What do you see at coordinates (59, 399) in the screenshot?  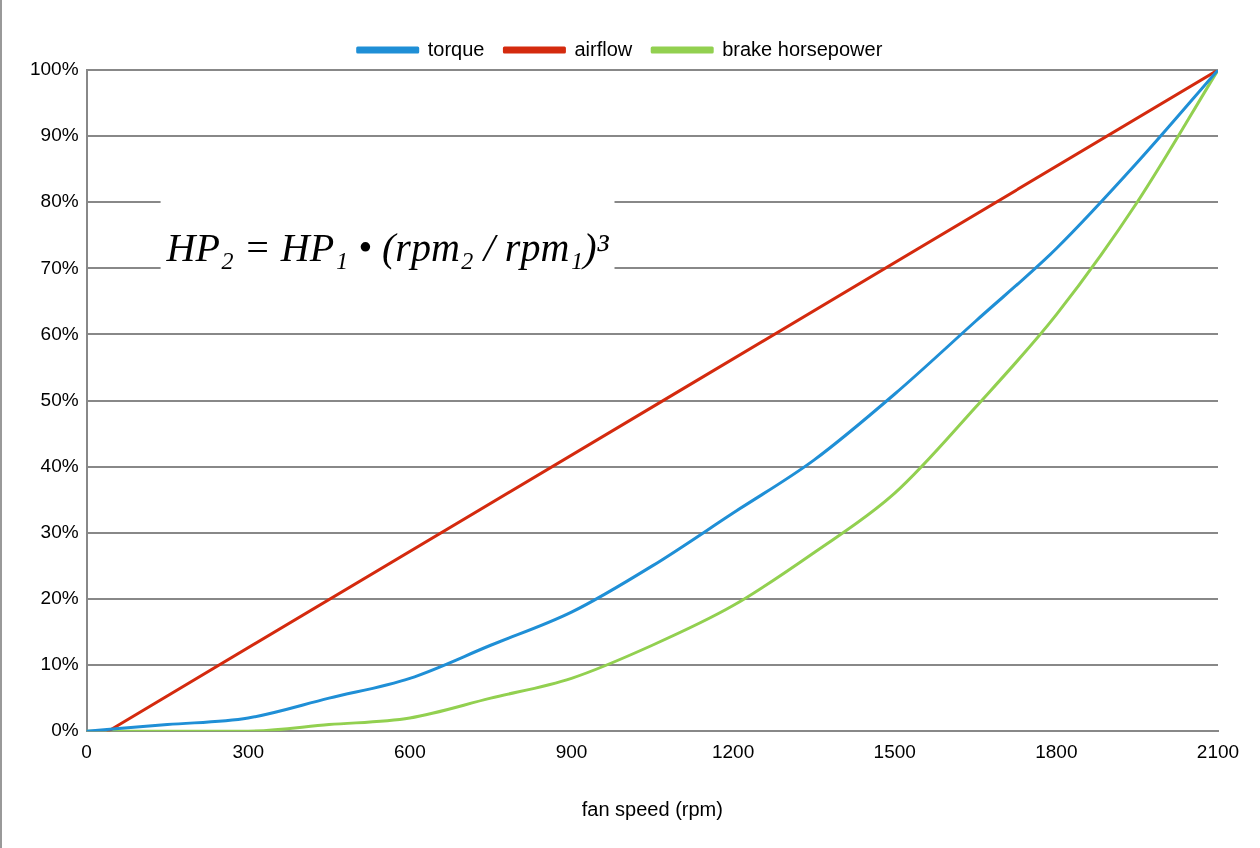 I see `y-tick-label: 50%` at bounding box center [59, 399].